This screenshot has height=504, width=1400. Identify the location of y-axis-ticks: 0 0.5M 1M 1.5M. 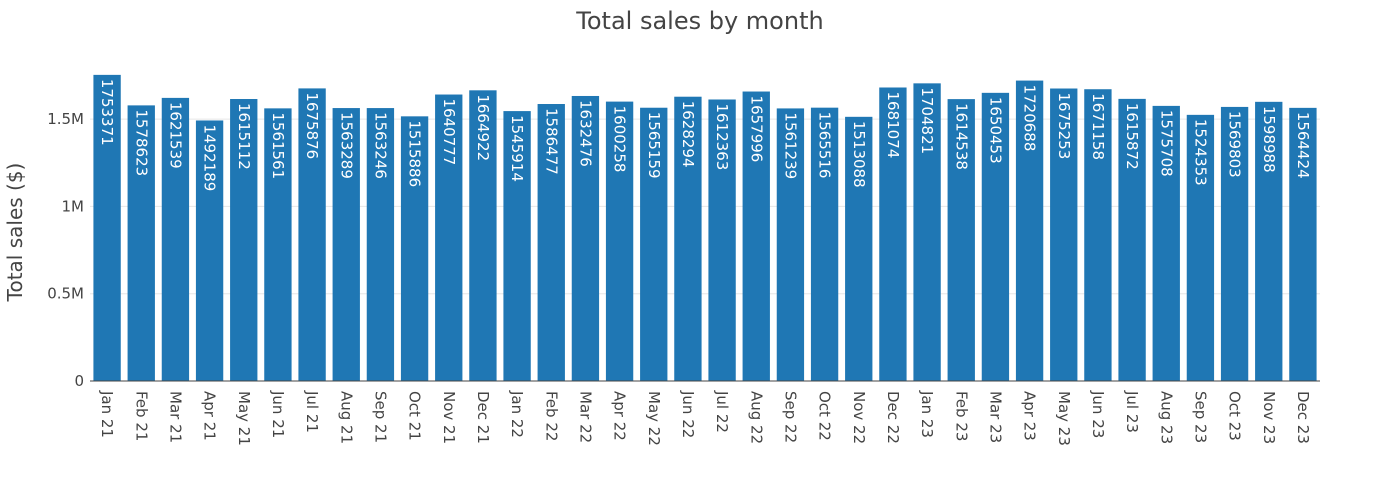
(65, 250).